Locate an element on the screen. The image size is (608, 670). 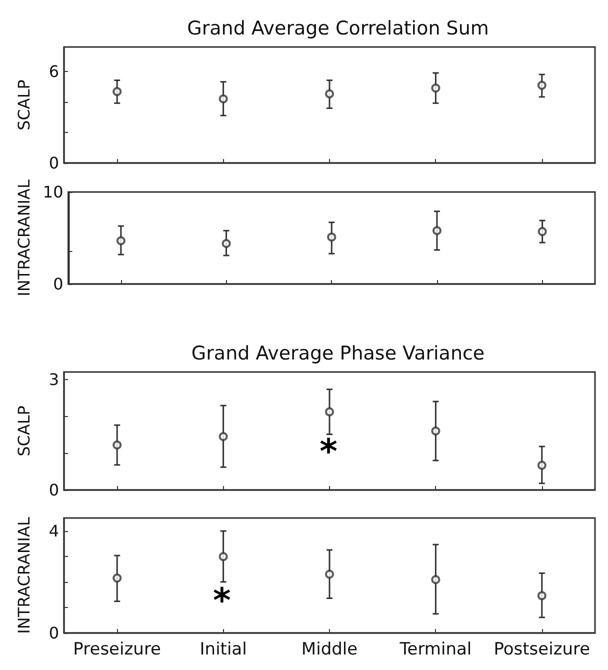
y-tick-label: 3 is located at coordinates (53, 379).